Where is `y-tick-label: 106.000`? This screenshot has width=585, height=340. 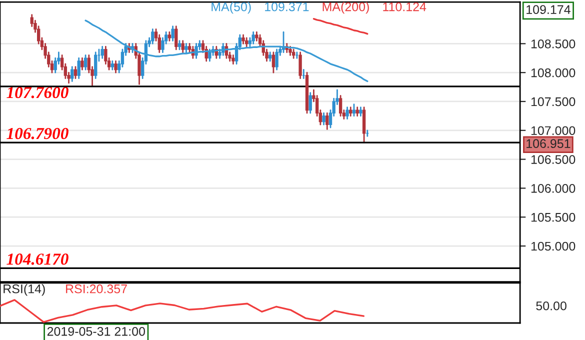
y-tick-label: 106.000 is located at coordinates (553, 188).